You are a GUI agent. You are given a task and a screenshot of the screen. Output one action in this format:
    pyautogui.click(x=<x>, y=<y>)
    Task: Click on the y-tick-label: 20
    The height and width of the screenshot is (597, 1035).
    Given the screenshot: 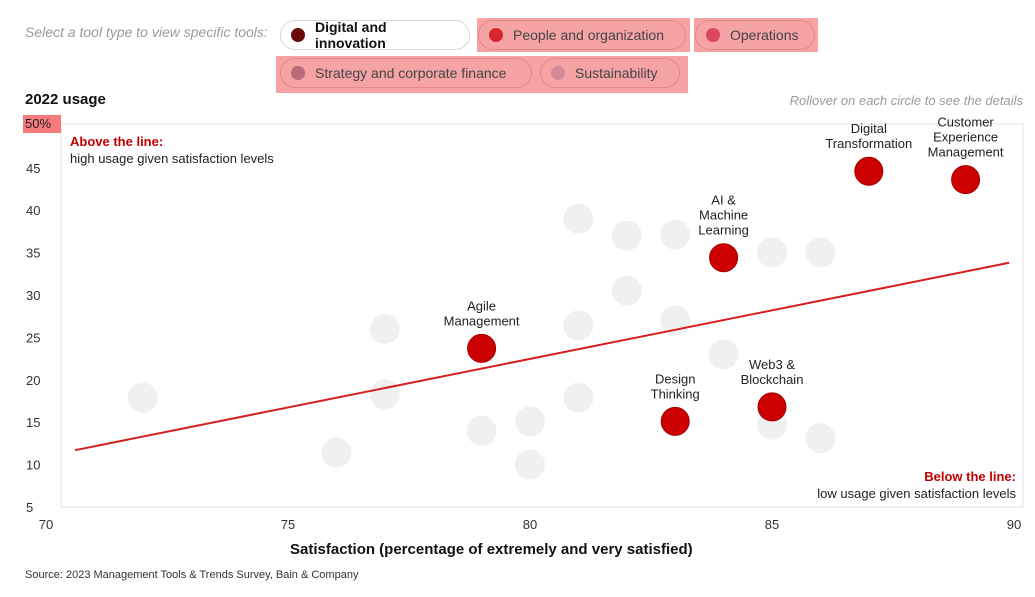 What is the action you would take?
    pyautogui.click(x=33, y=380)
    